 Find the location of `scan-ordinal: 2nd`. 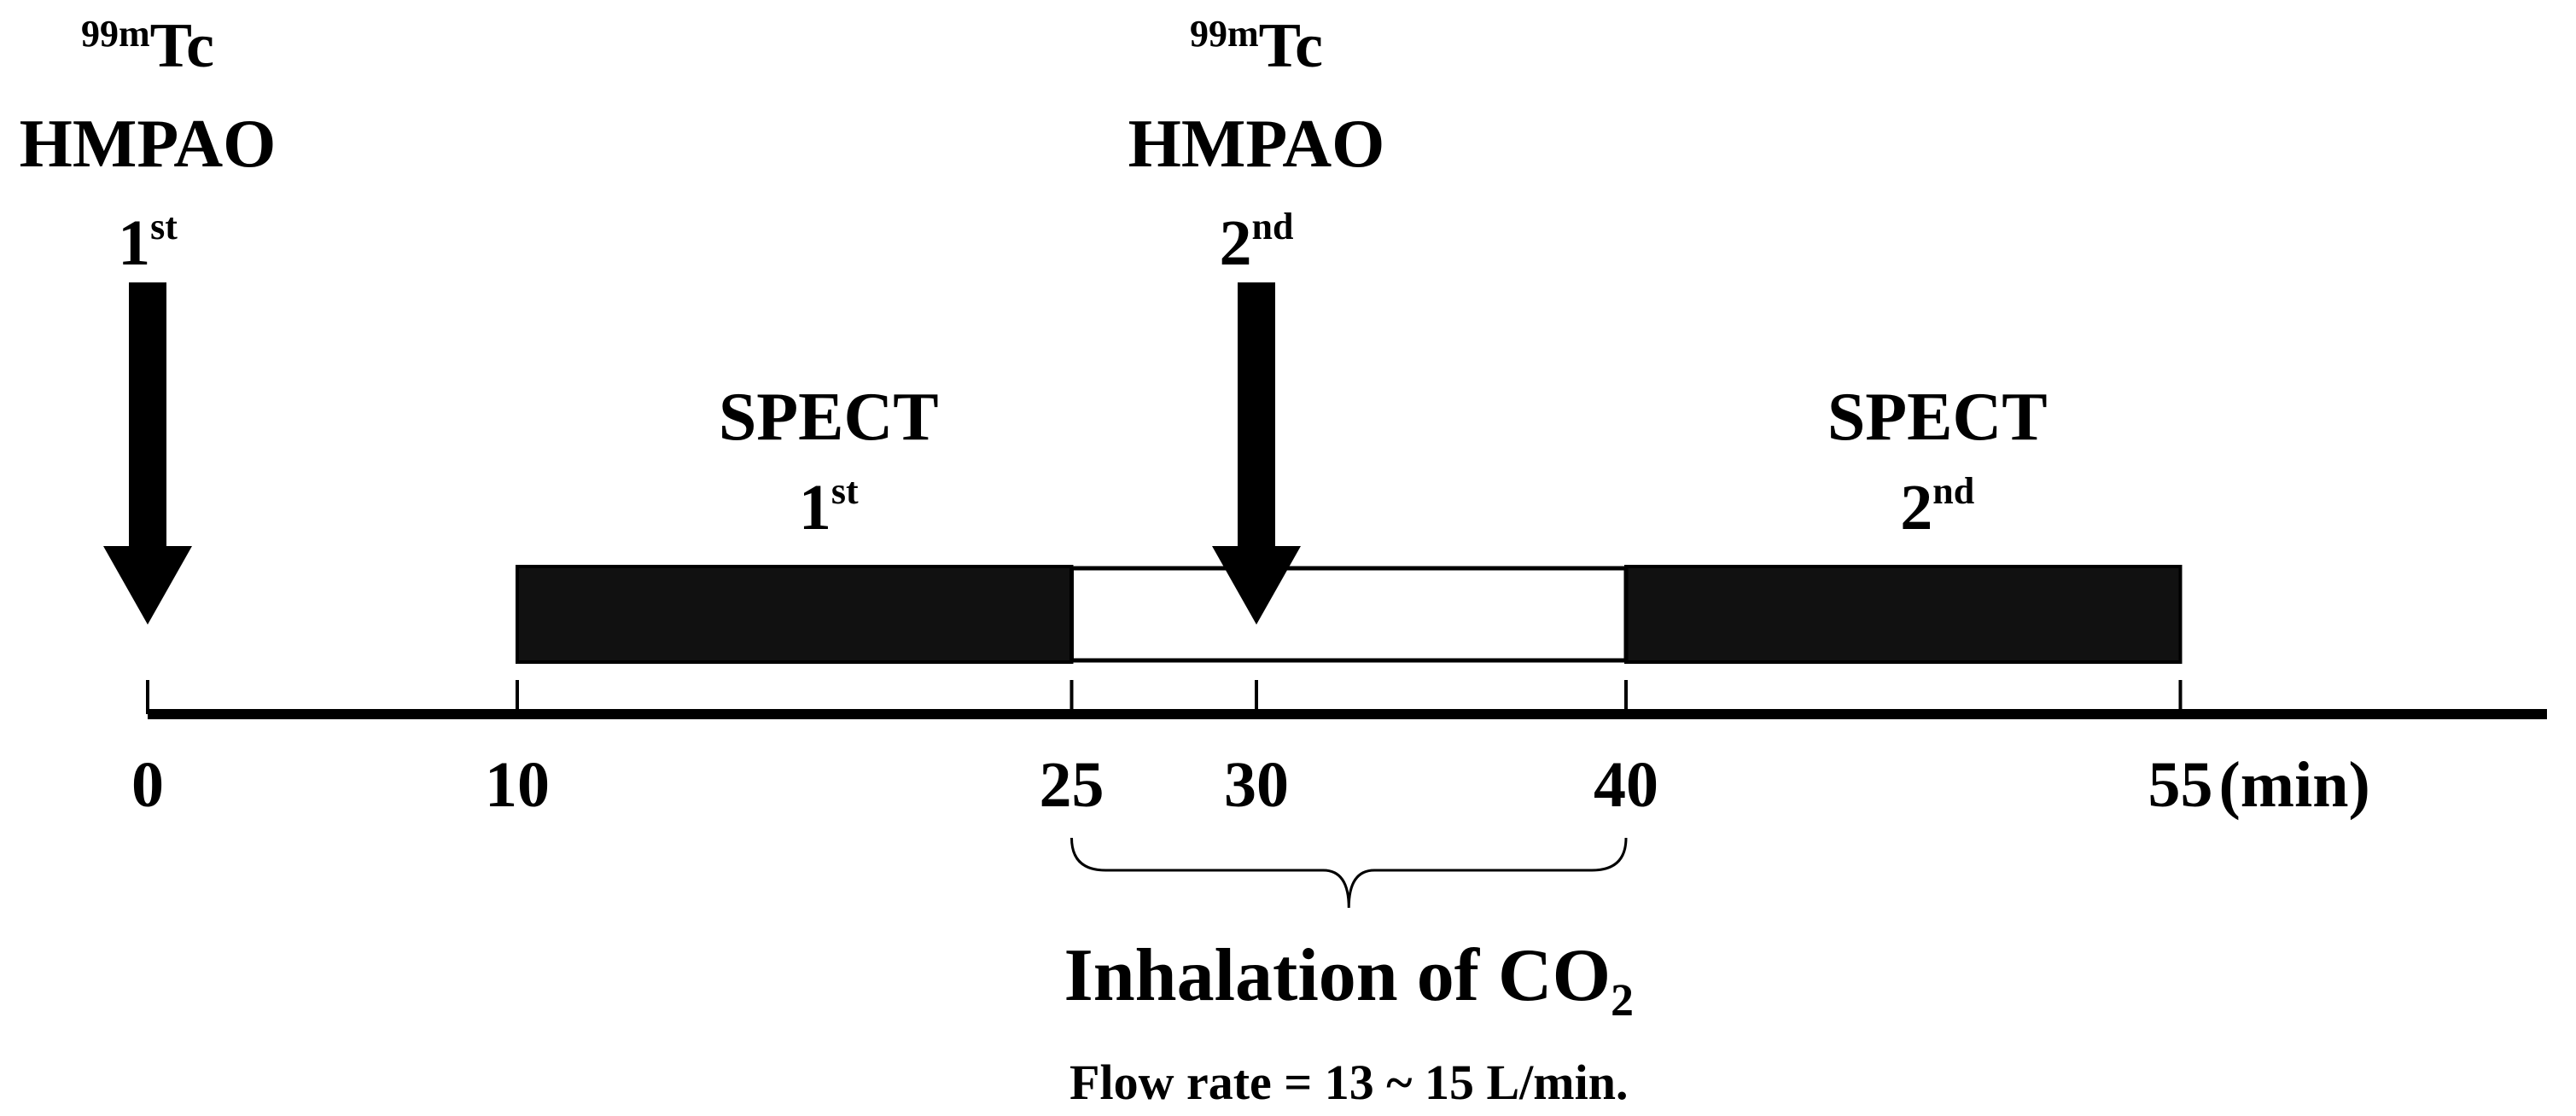

scan-ordinal: 2nd is located at coordinates (1937, 506).